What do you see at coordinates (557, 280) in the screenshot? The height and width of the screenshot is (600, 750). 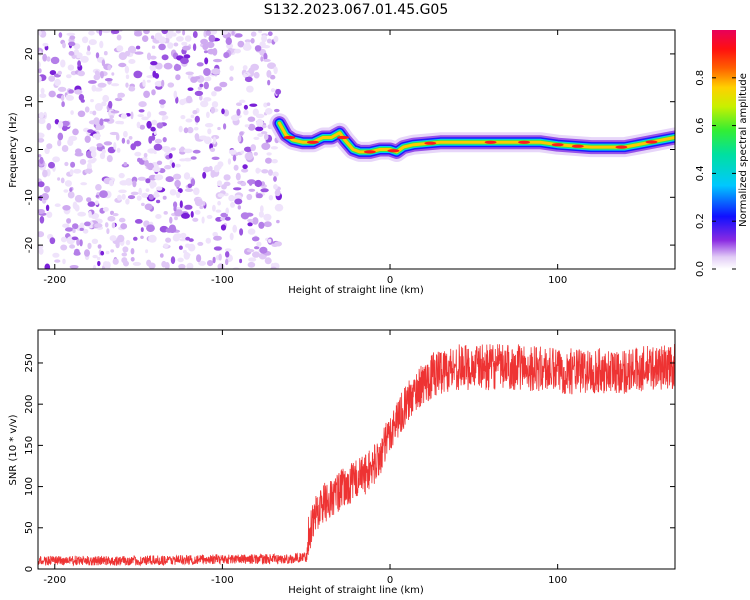 I see `spectrogram-x-tick-label: 100` at bounding box center [557, 280].